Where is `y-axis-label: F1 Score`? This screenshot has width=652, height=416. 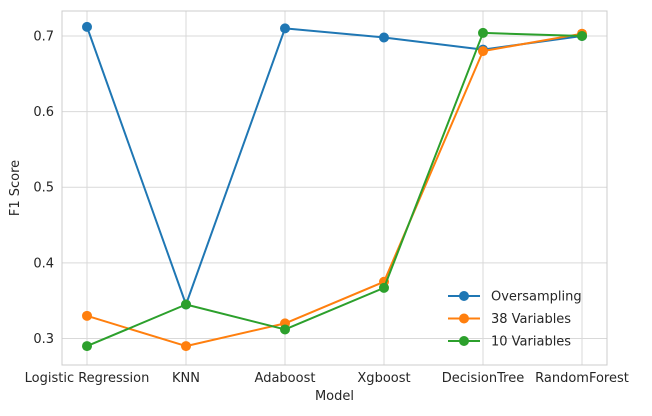 y-axis-label: F1 Score is located at coordinates (15, 188).